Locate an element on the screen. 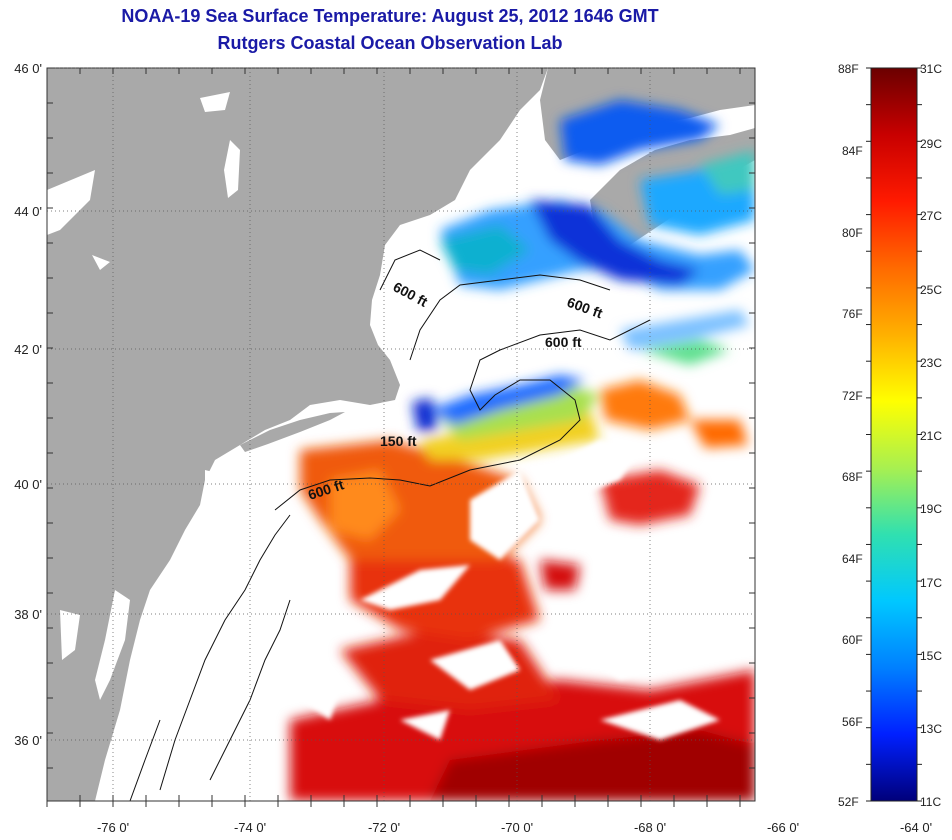 The width and height of the screenshot is (952, 840). c-label: 27C is located at coordinates (931, 216).